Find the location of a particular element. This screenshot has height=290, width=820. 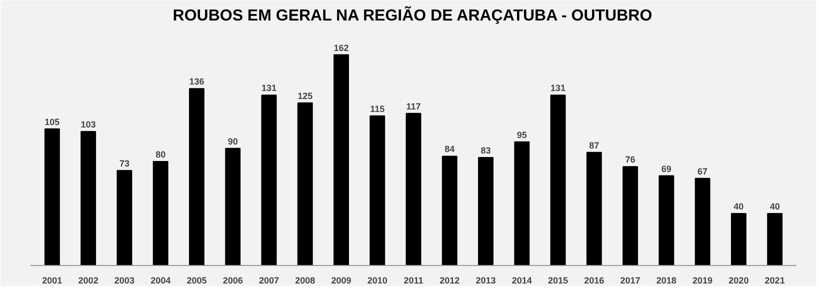

x-tick-label: 2019 is located at coordinates (702, 281).